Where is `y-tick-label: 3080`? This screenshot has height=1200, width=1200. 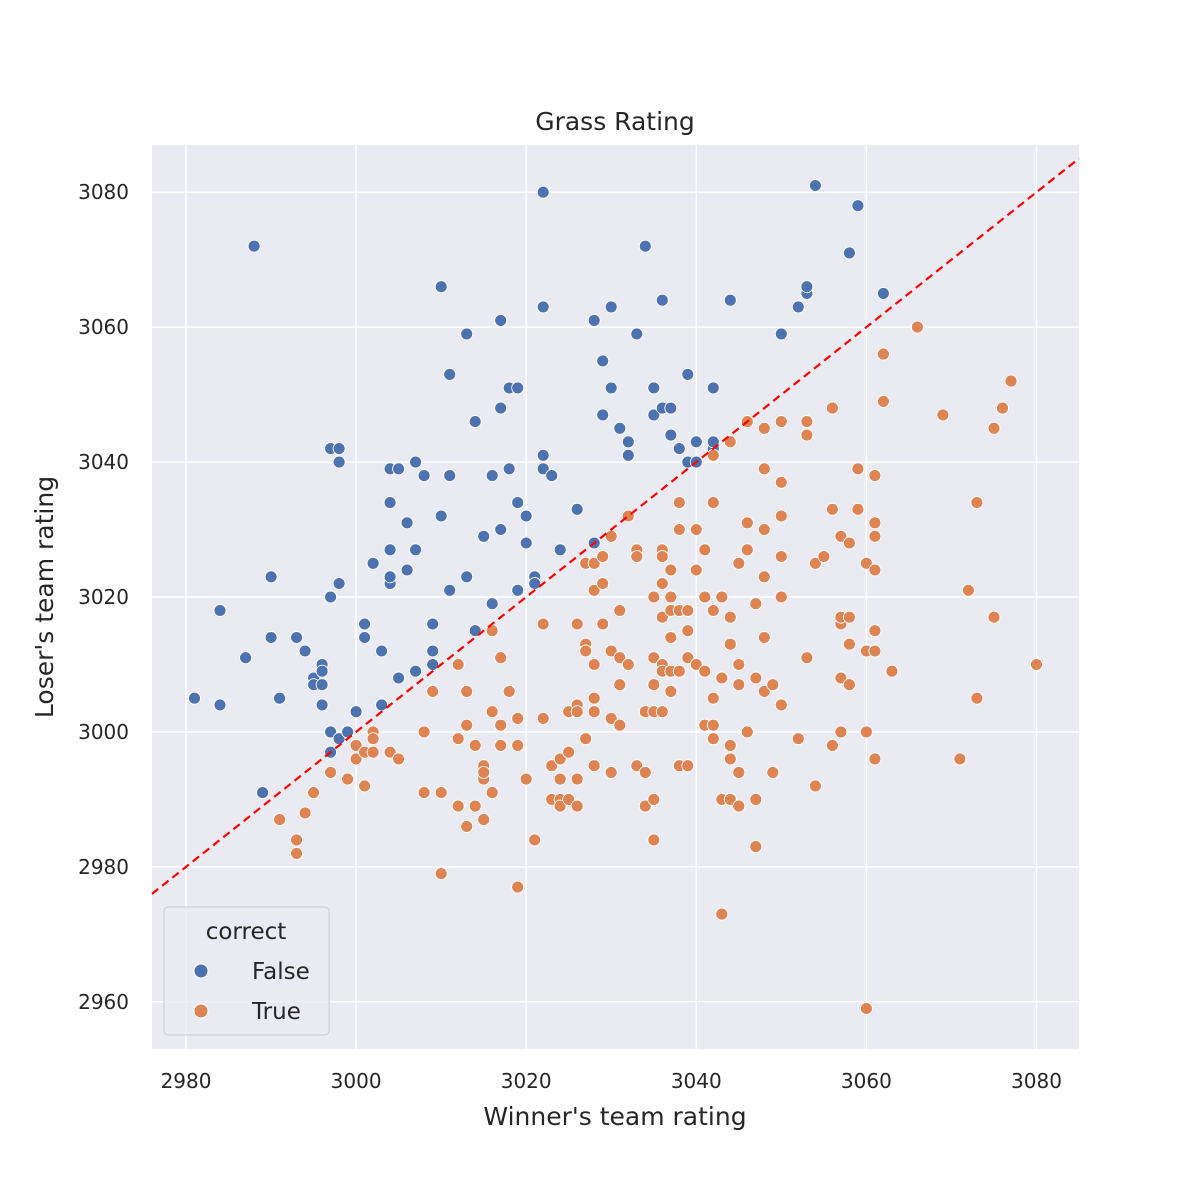 y-tick-label: 3080 is located at coordinates (103, 192).